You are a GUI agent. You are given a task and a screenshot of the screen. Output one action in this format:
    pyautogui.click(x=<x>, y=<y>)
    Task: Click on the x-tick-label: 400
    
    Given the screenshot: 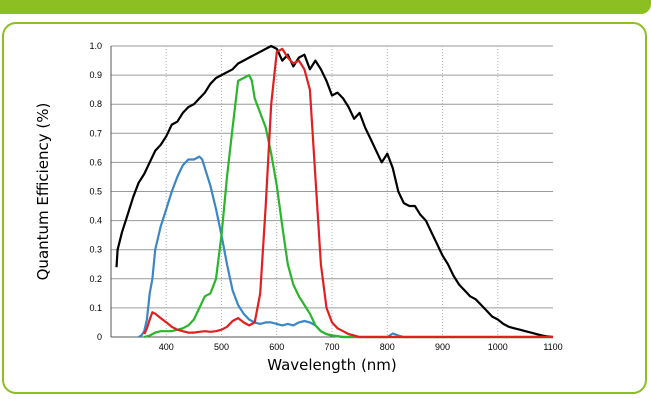 What is the action you would take?
    pyautogui.click(x=166, y=347)
    